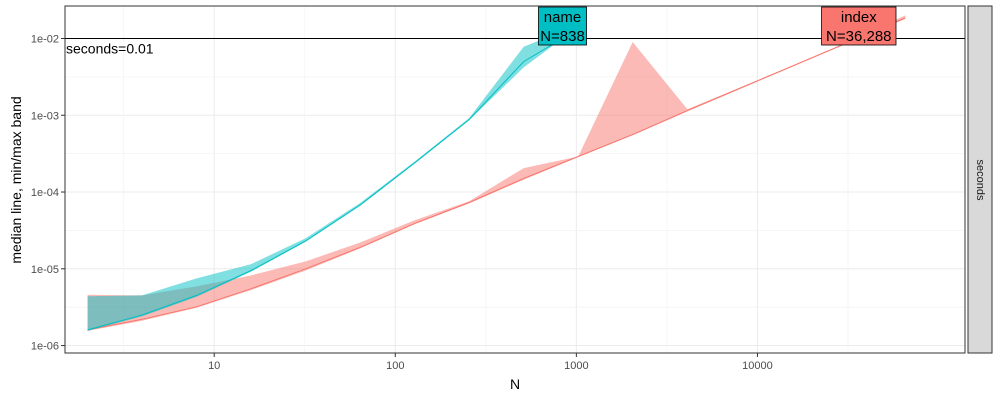 Image resolution: width=1000 pixels, height=400 pixels. I want to click on y-axis: 1e-06 1e-05 1e-04 1e-03 1e-02, so click(48, 193).